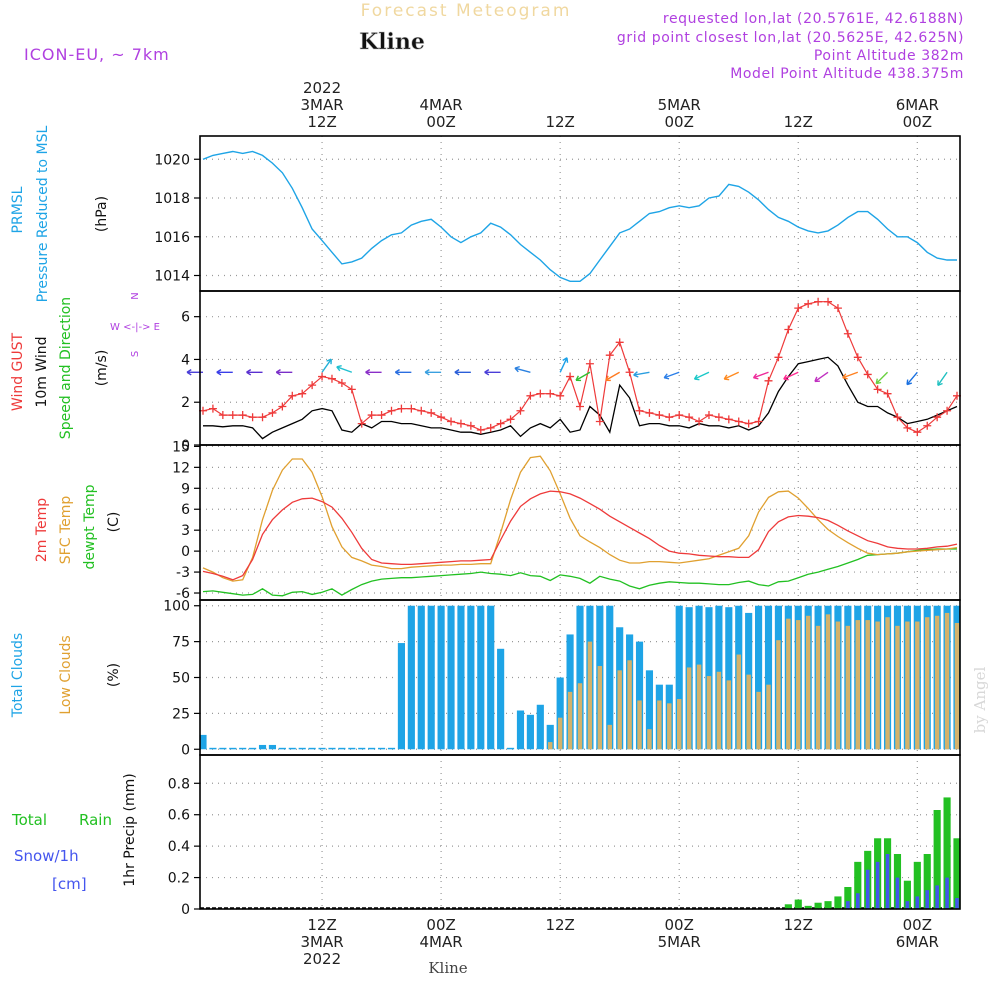  I want to click on temp2m-line, so click(580, 535).